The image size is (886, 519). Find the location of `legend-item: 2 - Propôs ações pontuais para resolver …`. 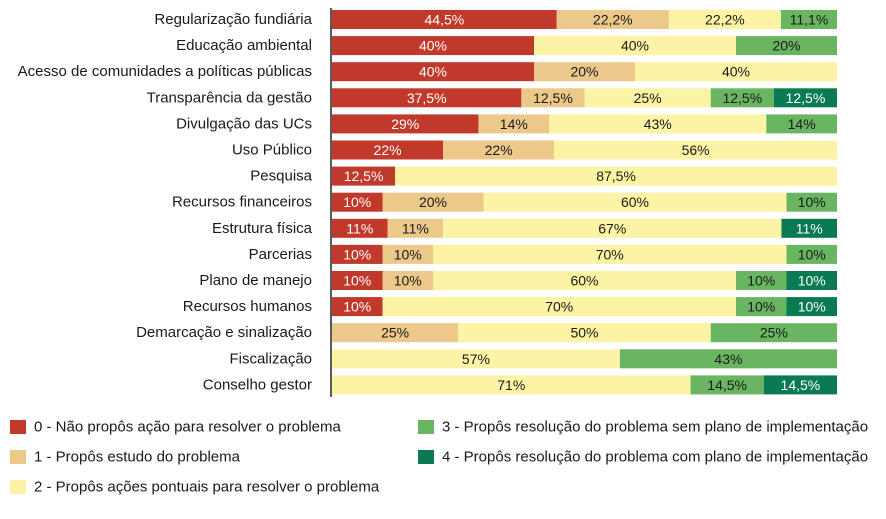

legend-item: 2 - Propôs ações pontuais para resolver … is located at coordinates (195, 487).